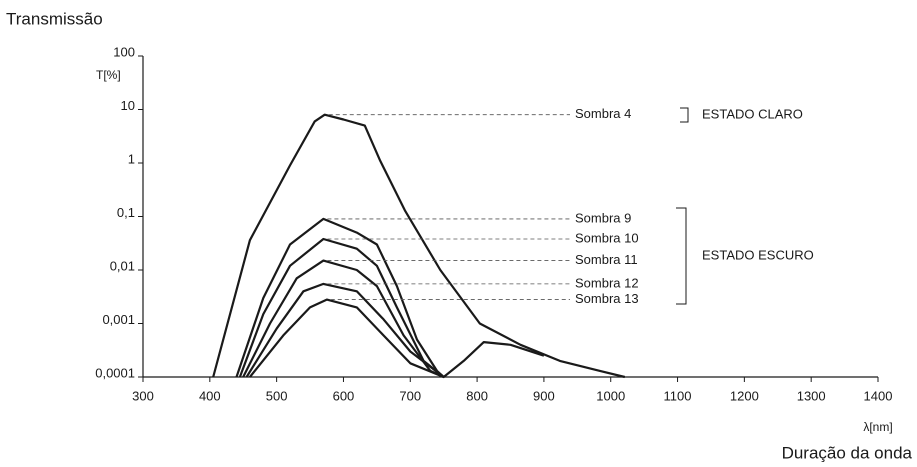  I want to click on y-axis-label: T[%], so click(108, 75).